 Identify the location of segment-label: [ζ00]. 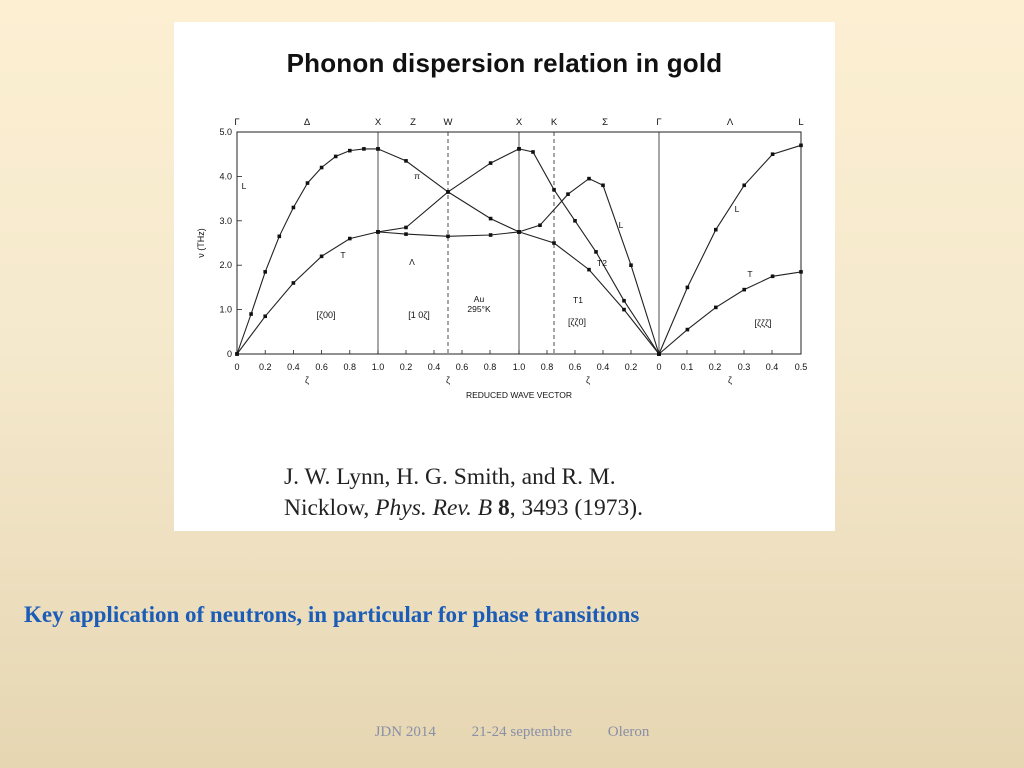
(326, 315).